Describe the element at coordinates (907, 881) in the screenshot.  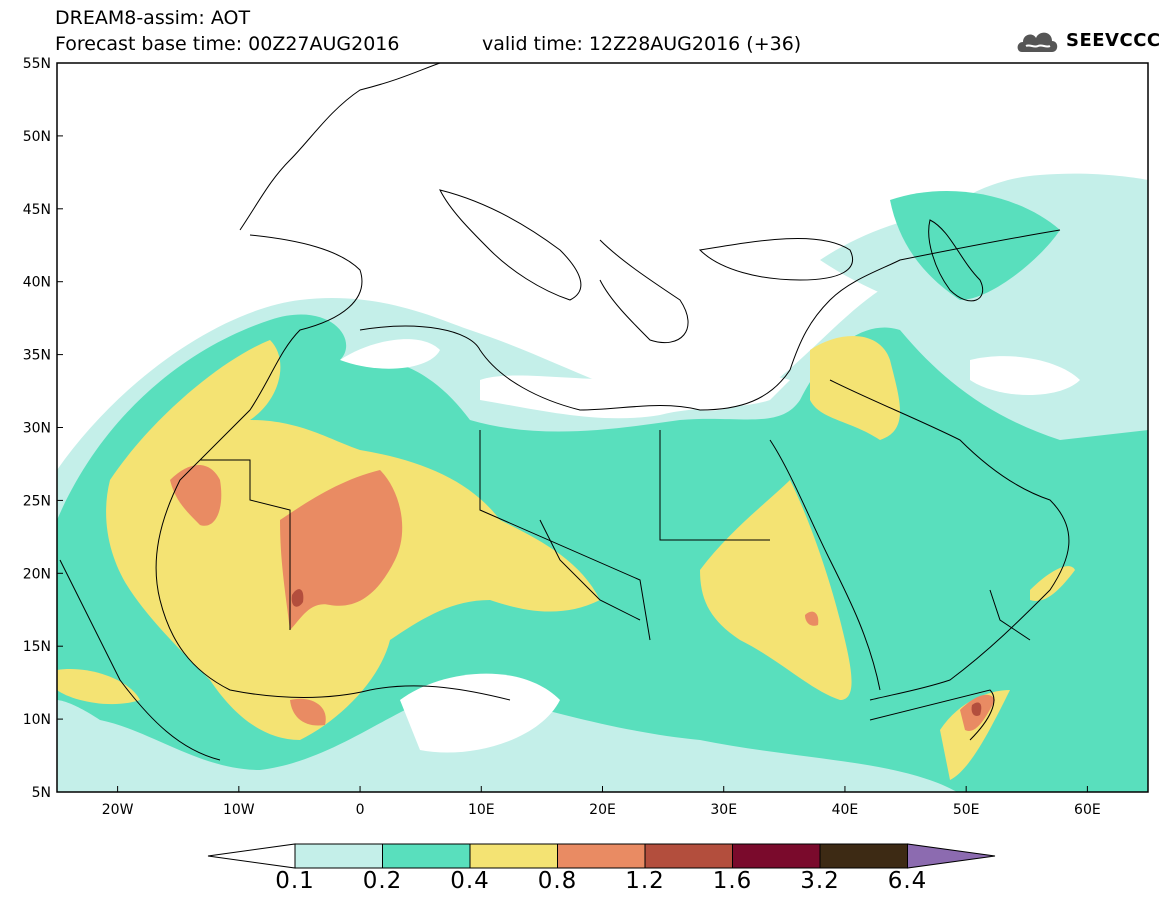
I see `colorbar-label: 6.4` at that location.